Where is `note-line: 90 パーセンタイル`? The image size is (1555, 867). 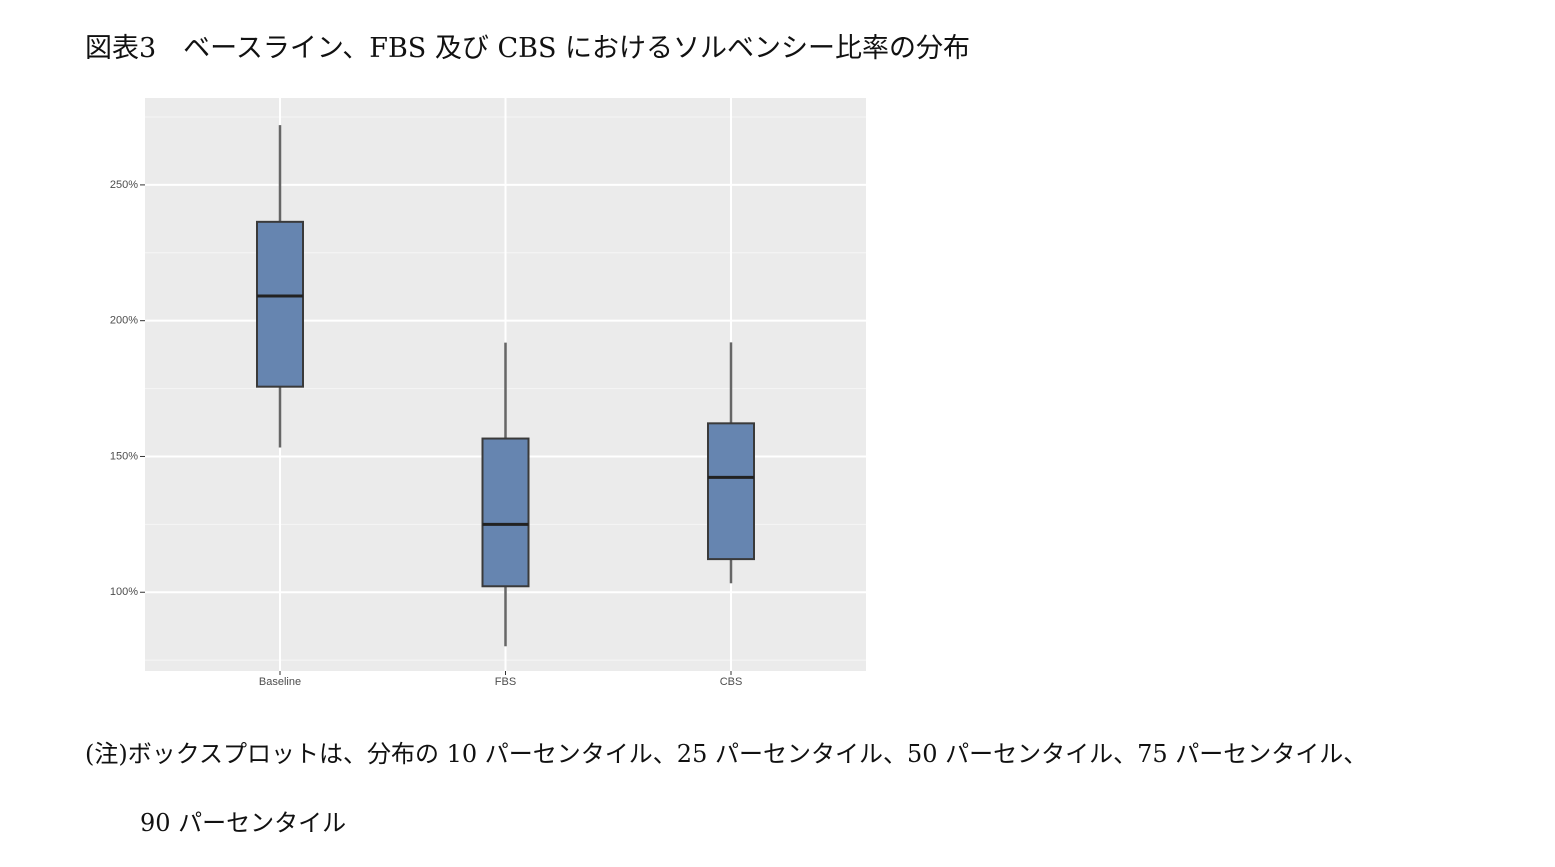 note-line: 90 パーセンタイル is located at coordinates (243, 823).